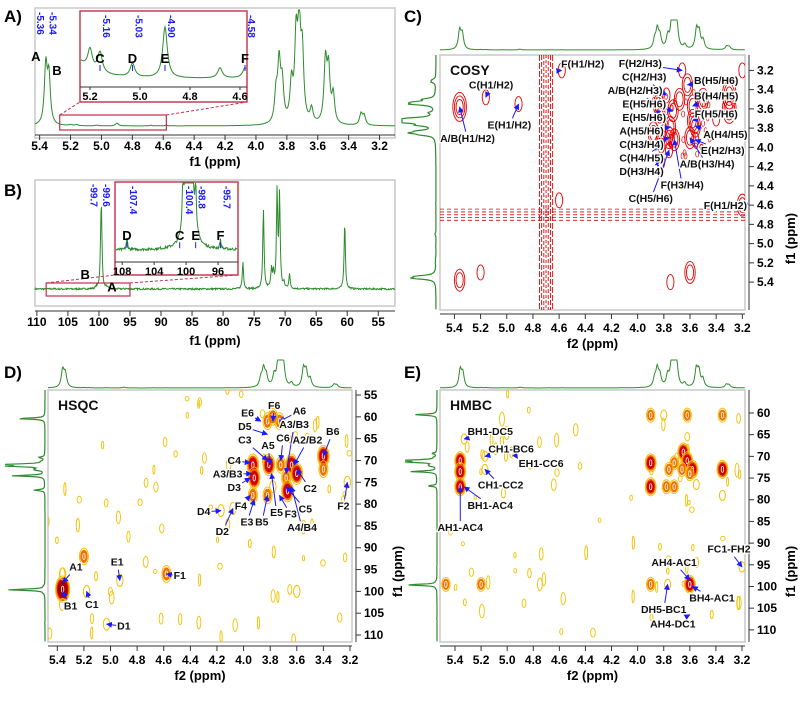  What do you see at coordinates (767, 608) in the screenshot?
I see `y-tick-label: 105` at bounding box center [767, 608].